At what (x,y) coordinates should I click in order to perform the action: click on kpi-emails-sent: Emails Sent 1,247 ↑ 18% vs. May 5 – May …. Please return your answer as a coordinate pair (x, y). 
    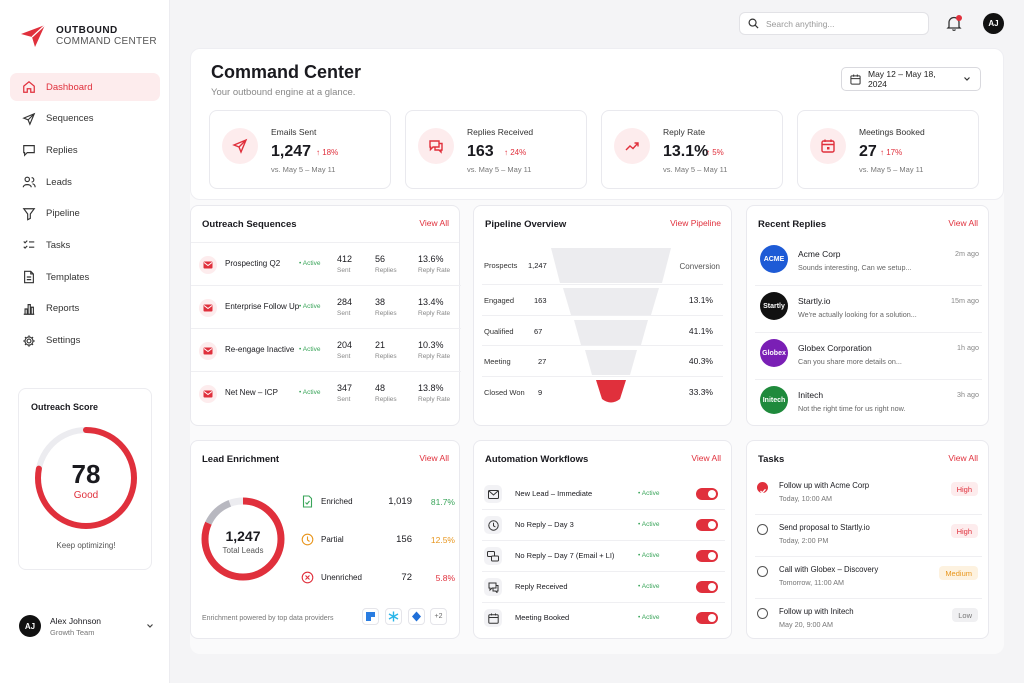
    Looking at the image, I should click on (300, 149).